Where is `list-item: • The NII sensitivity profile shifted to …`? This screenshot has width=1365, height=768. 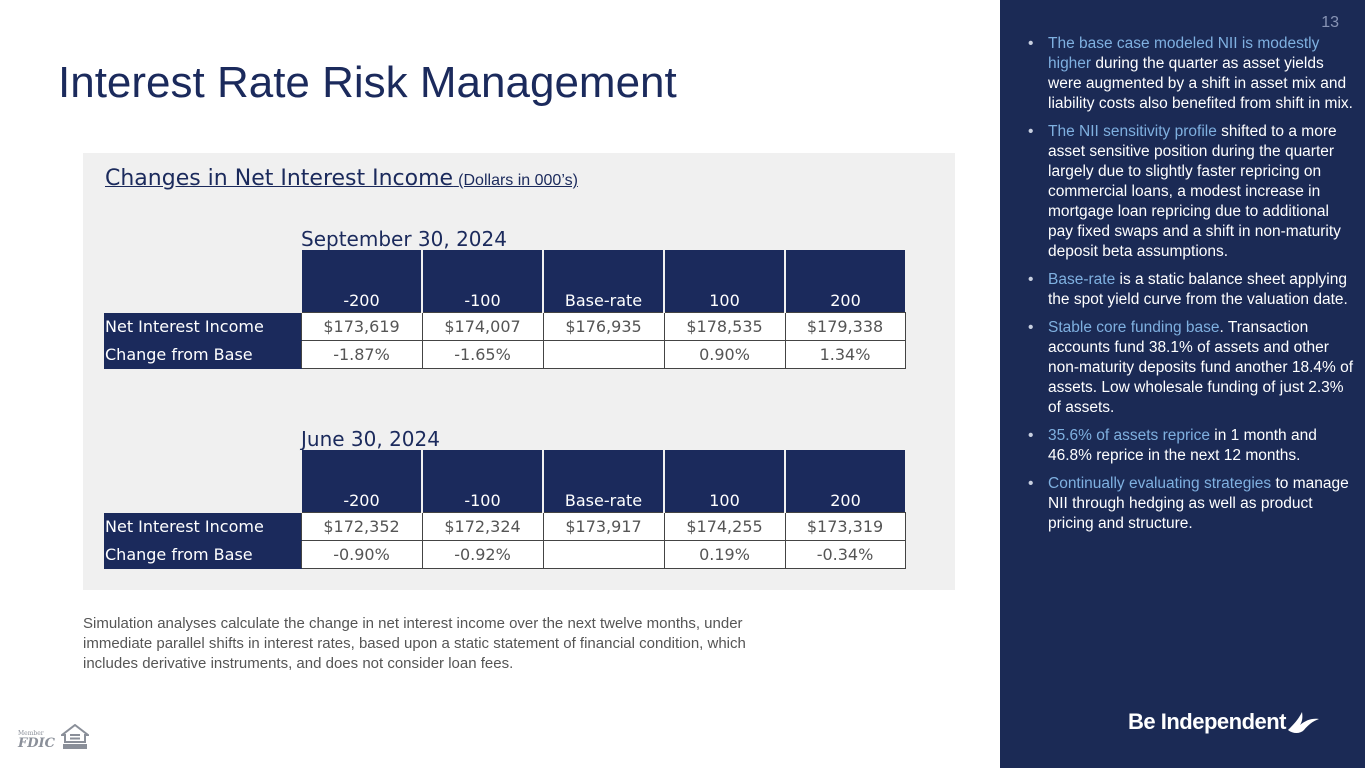 list-item: • The NII sensitivity profile shifted to … is located at coordinates (1184, 191).